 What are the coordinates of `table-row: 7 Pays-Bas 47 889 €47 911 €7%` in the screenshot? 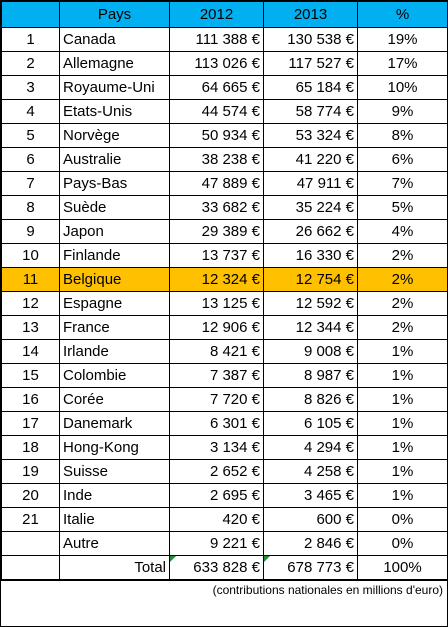 It's located at (224, 183).